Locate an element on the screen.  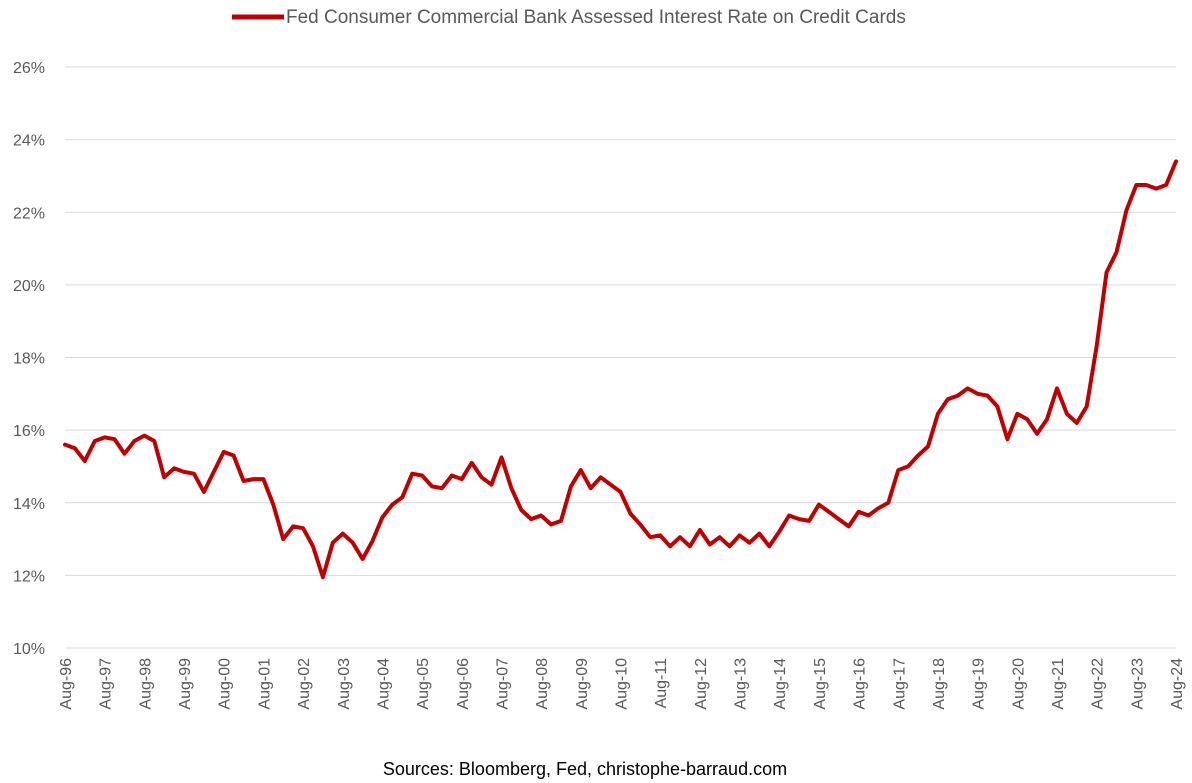
x-tick-label: Aug-00 is located at coordinates (225, 684).